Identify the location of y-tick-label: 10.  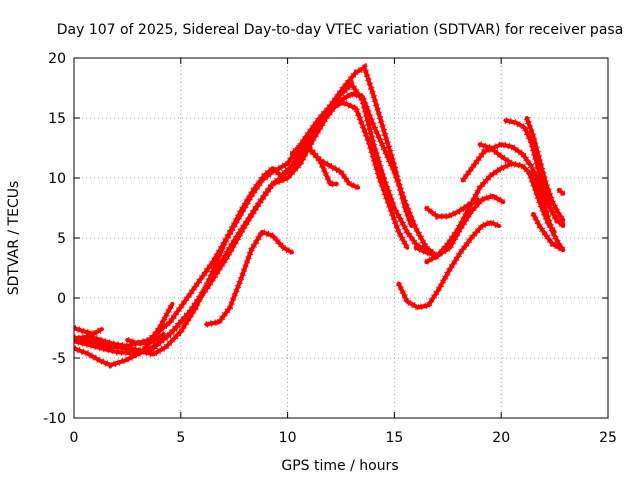
(57, 179).